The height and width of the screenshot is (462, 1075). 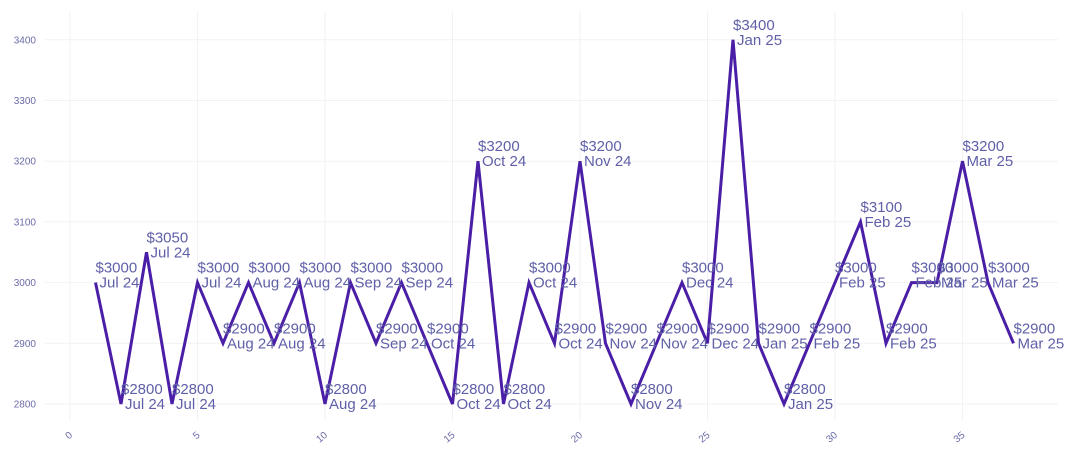 I want to click on x-tick-label: 20, so click(x=577, y=438).